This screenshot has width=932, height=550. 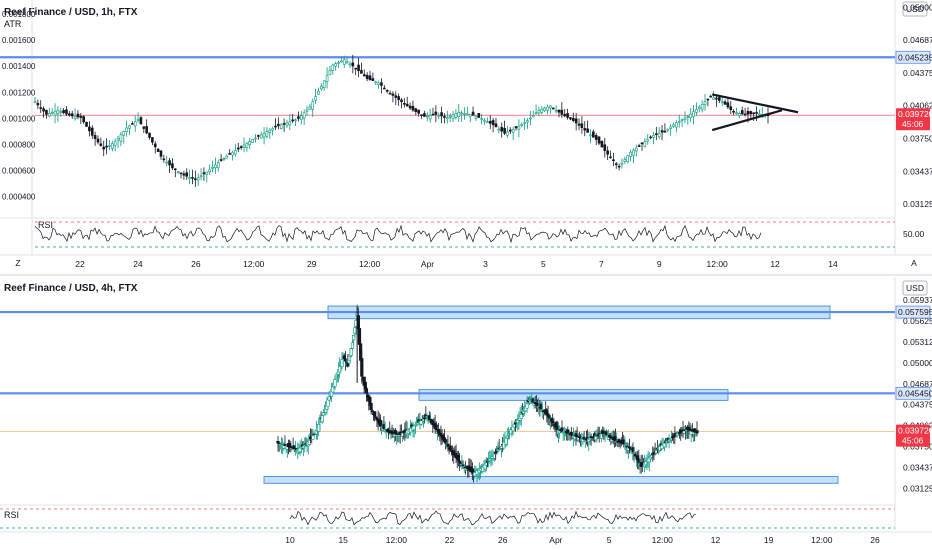 I want to click on time-tick-4h: 15, so click(x=343, y=540).